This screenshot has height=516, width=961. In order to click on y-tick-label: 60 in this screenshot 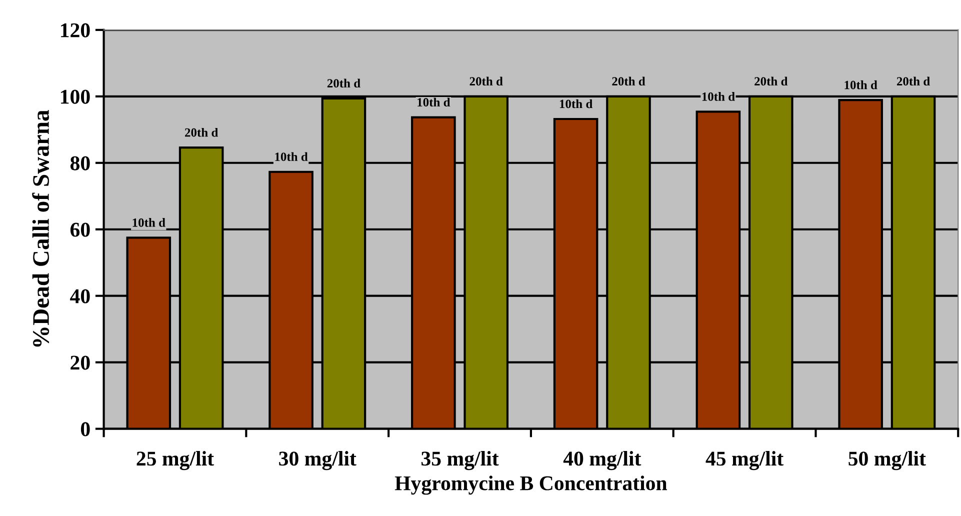, I will do `click(80, 229)`.